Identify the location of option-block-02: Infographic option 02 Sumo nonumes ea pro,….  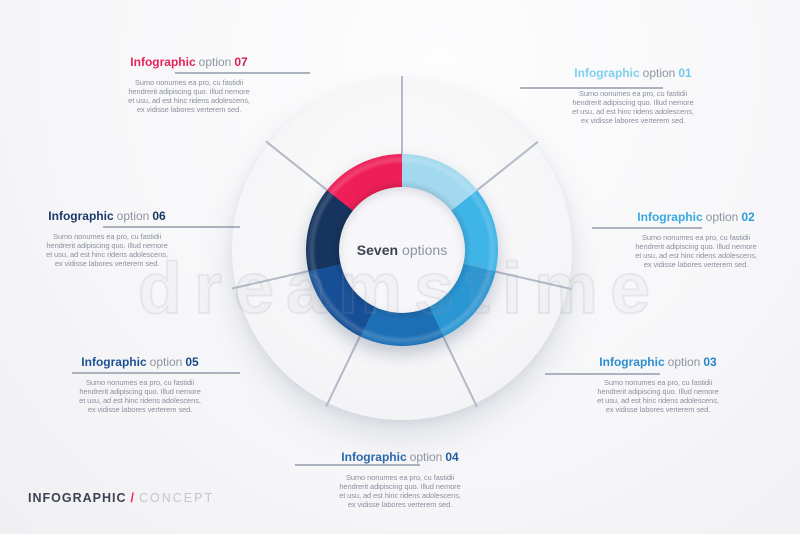
(696, 239).